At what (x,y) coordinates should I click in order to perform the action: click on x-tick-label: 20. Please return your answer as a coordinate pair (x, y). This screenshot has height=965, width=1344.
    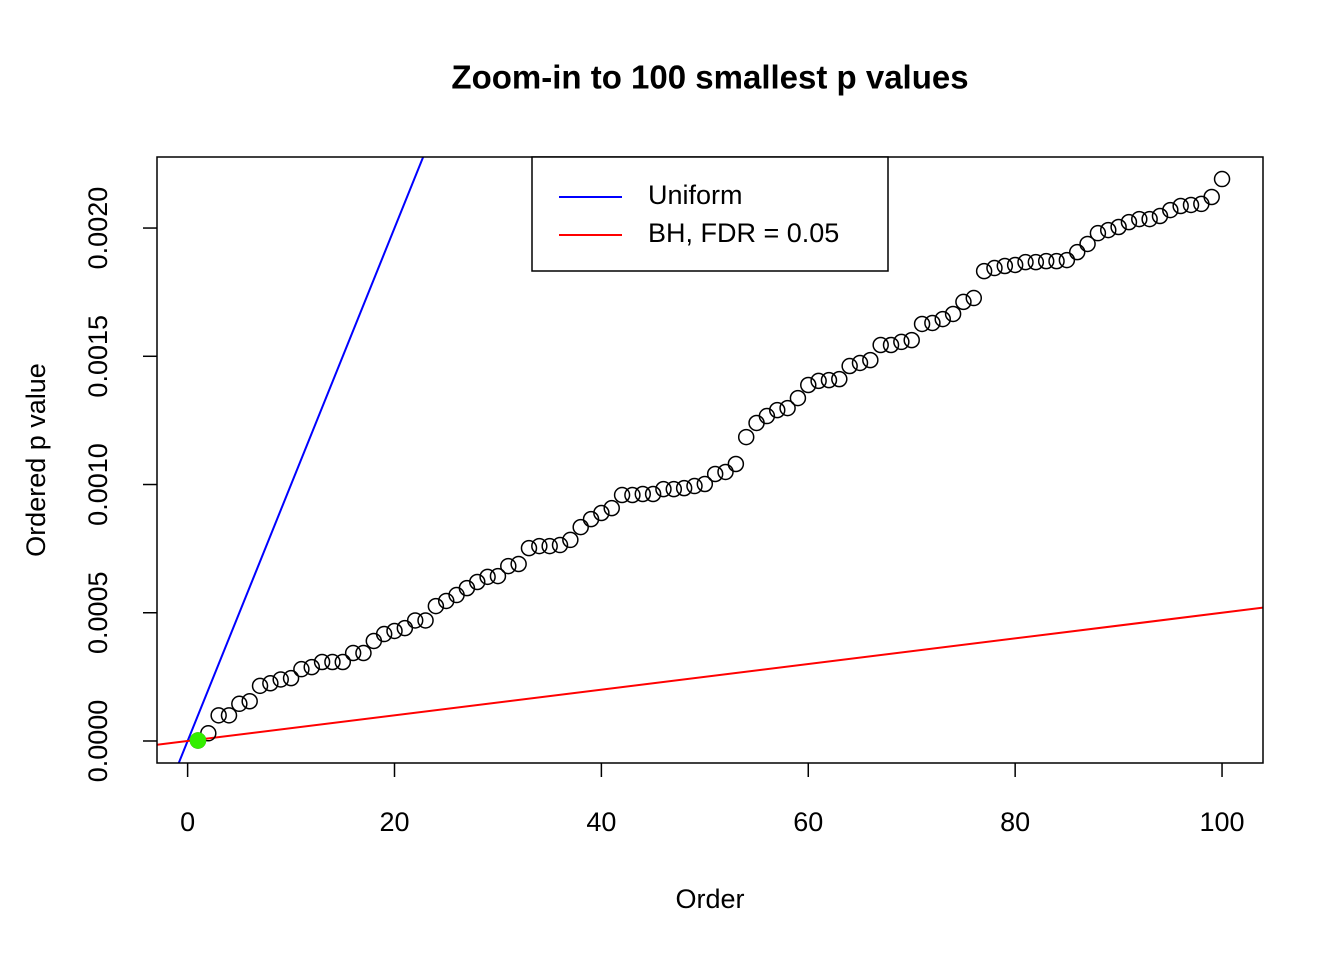
    Looking at the image, I should click on (394, 822).